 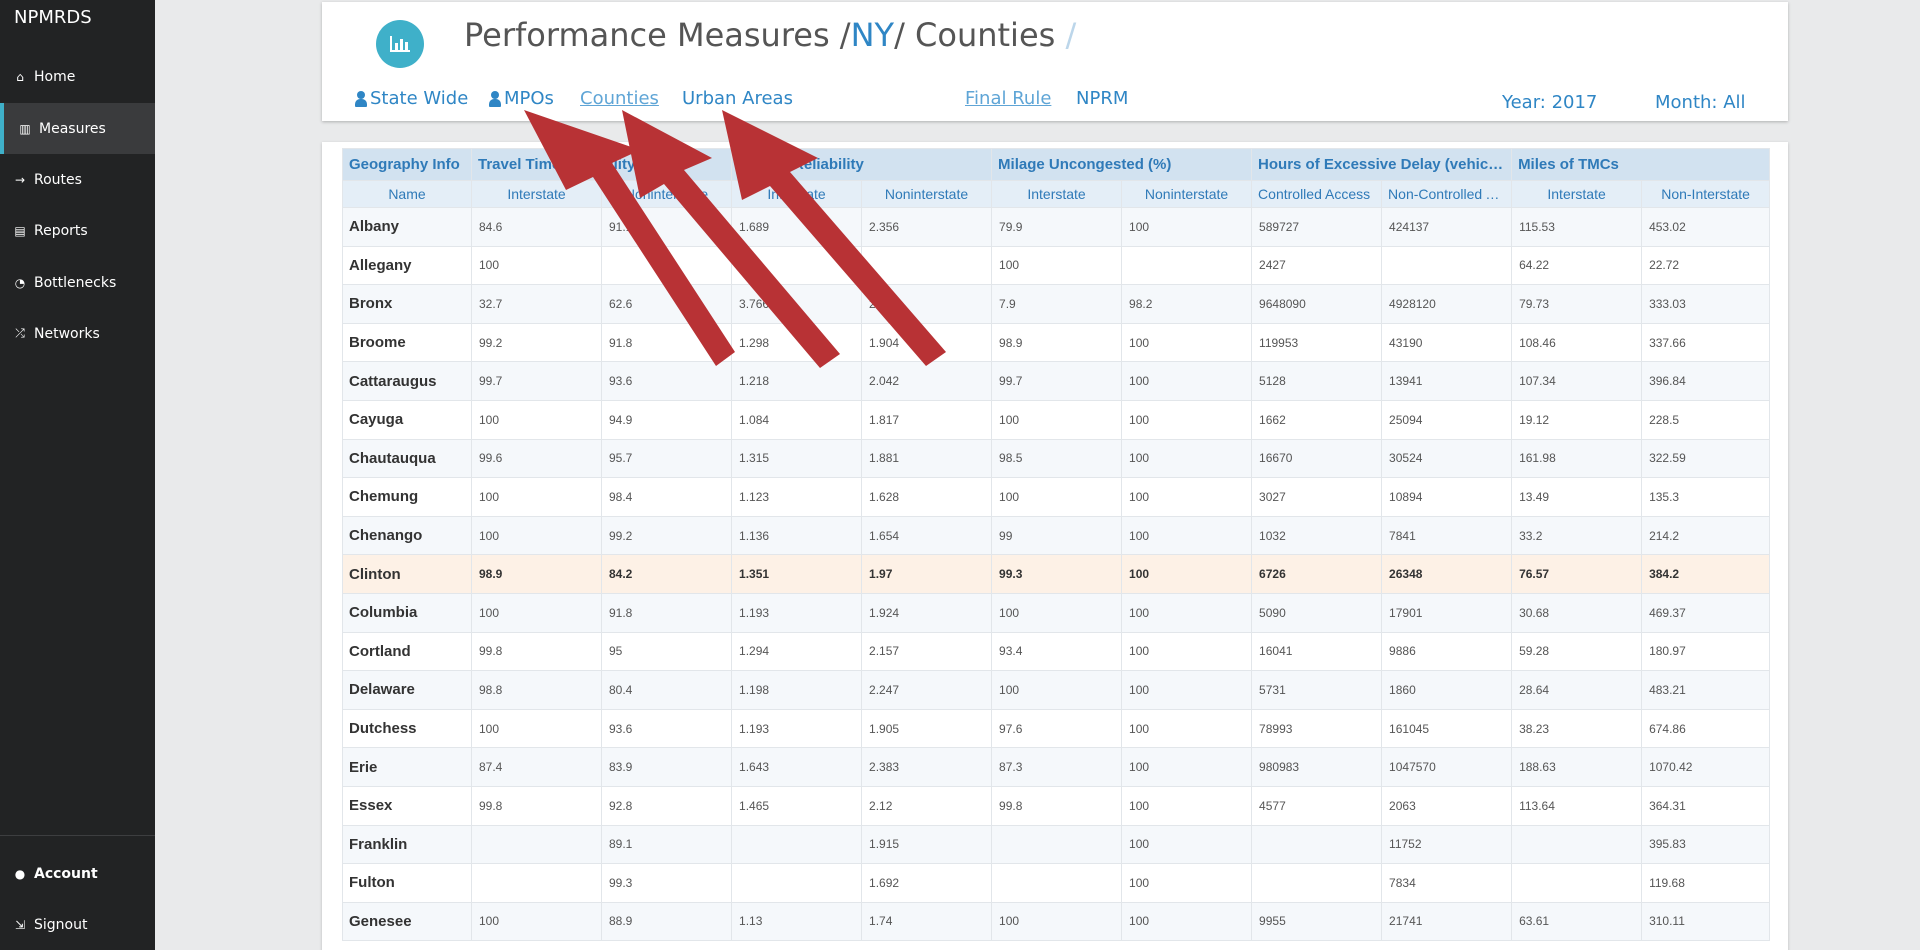 I want to click on sidebar-item-label: Reports, so click(x=61, y=230).